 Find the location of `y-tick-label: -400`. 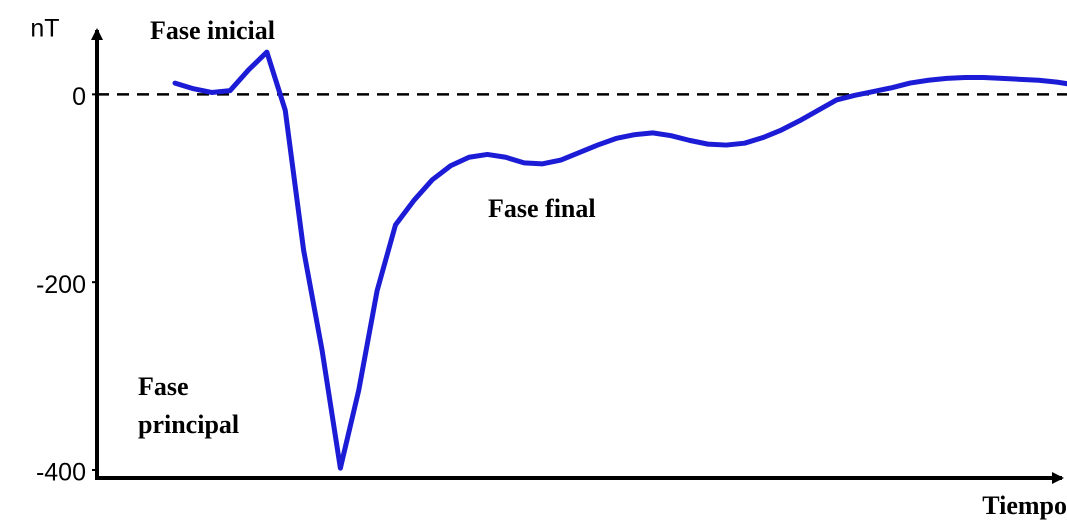

y-tick-label: -400 is located at coordinates (61, 473).